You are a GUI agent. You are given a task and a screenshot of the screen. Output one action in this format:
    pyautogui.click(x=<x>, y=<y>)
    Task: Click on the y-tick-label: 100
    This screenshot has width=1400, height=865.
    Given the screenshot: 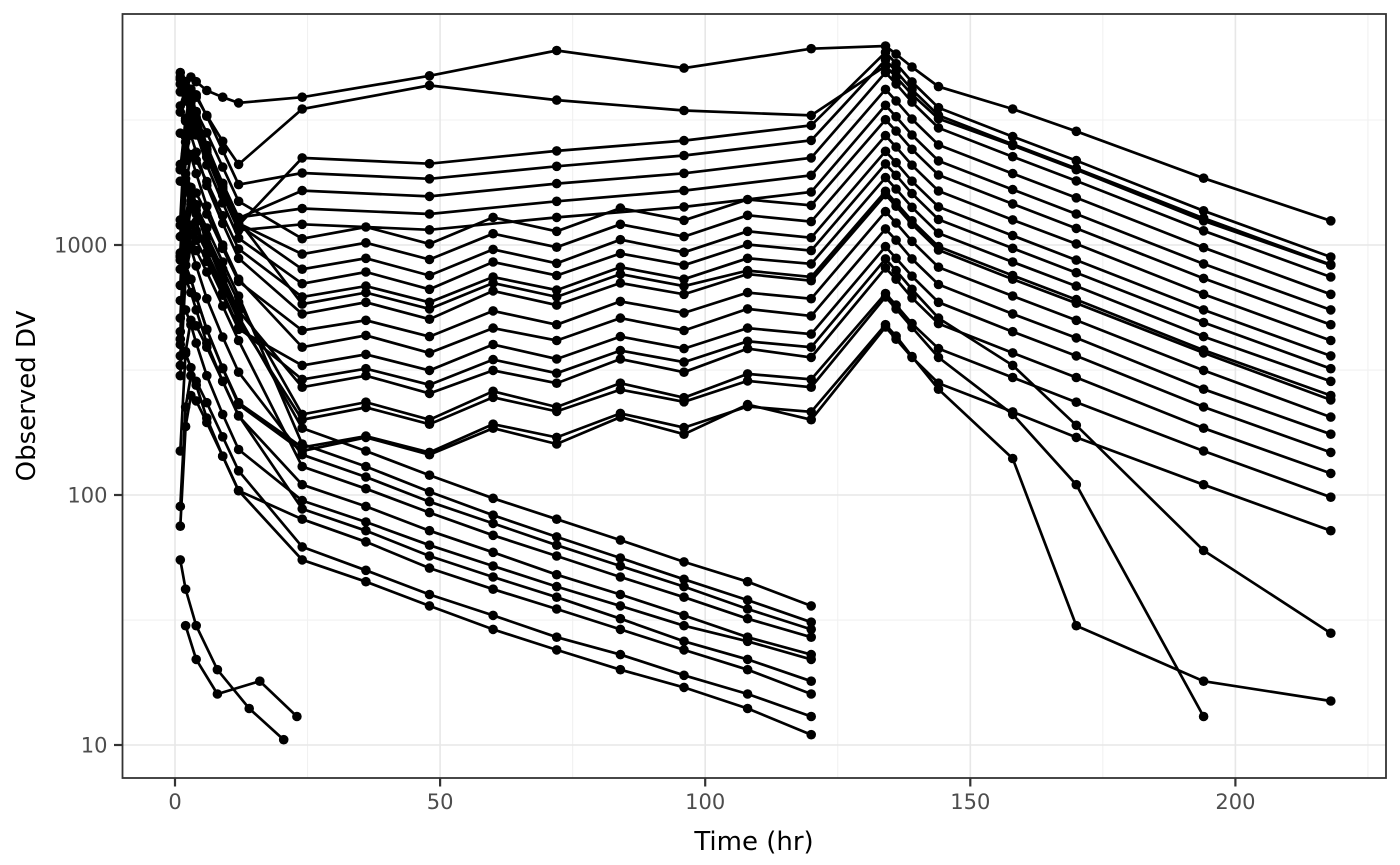 What is the action you would take?
    pyautogui.click(x=87, y=496)
    